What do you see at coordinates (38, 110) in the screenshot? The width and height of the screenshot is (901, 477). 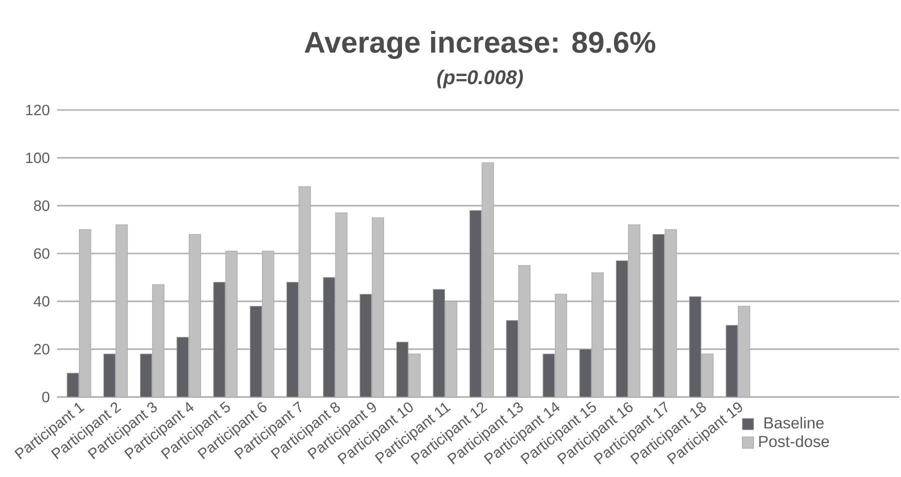 I see `y-tick-label: 120` at bounding box center [38, 110].